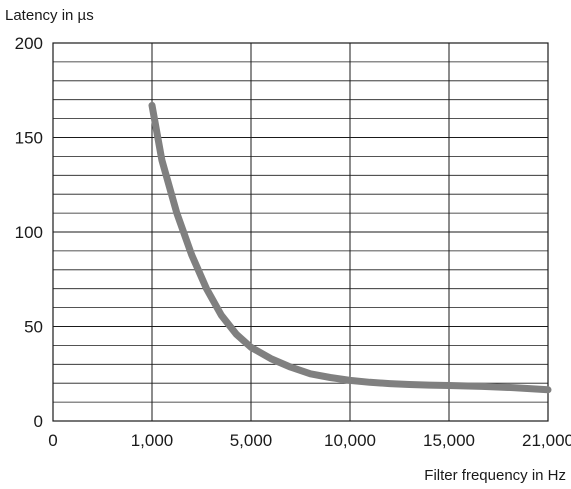 The width and height of the screenshot is (571, 489). Describe the element at coordinates (495, 475) in the screenshot. I see `x-axis-title: Filter frequency in Hz` at that location.